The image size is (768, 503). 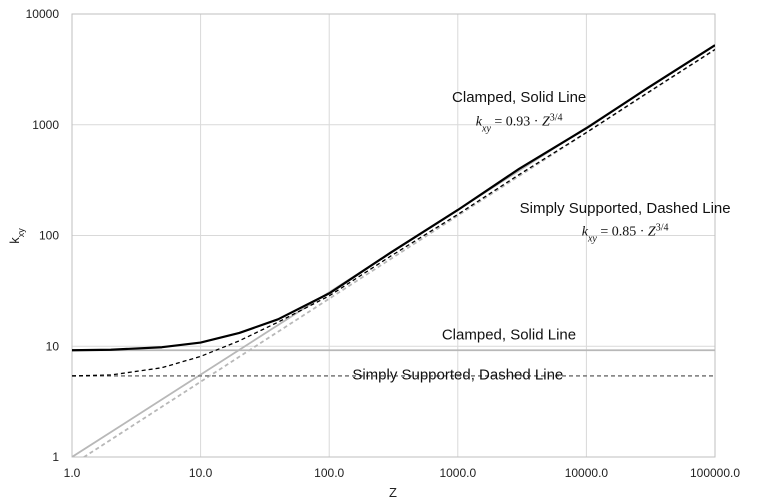 I want to click on x-tick-label: 1.0, so click(x=72, y=473).